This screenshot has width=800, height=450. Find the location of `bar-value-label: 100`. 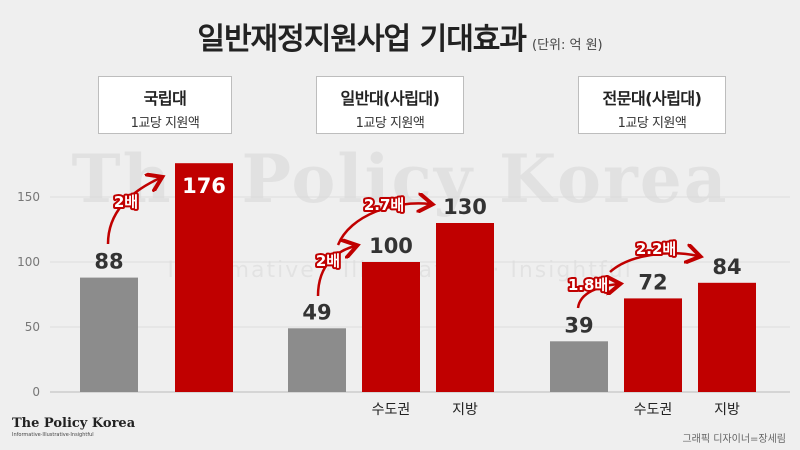

bar-value-label: 100 is located at coordinates (391, 246).